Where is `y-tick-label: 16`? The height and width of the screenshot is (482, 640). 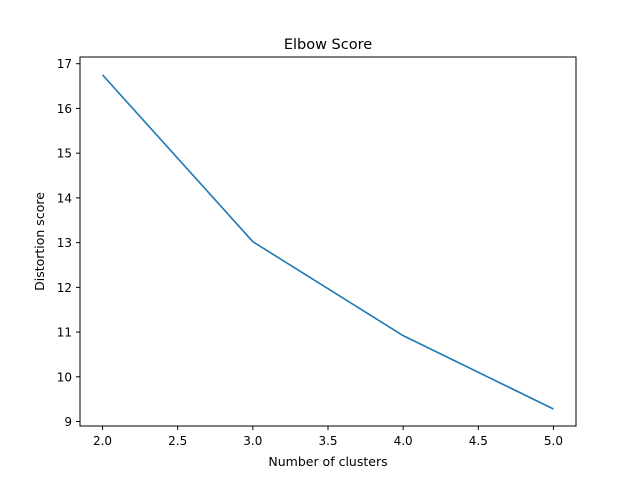
y-tick-label: 16 is located at coordinates (64, 109).